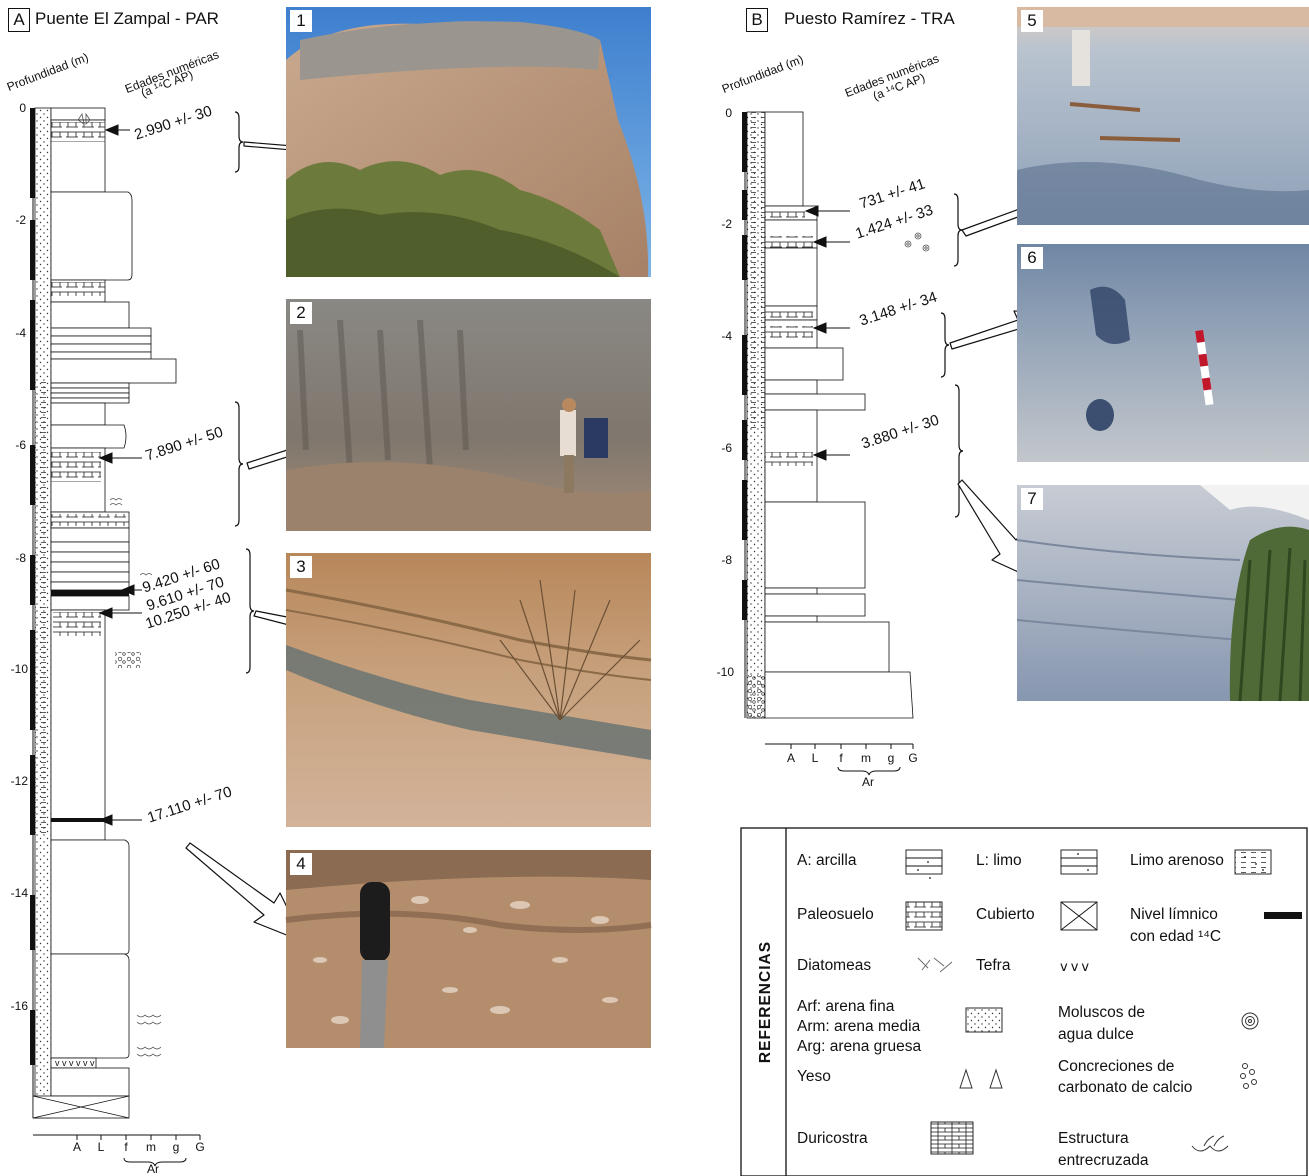 The width and height of the screenshot is (1309, 1176). What do you see at coordinates (726, 560) in the screenshot?
I see `panel-b-depth-tick: -8` at bounding box center [726, 560].